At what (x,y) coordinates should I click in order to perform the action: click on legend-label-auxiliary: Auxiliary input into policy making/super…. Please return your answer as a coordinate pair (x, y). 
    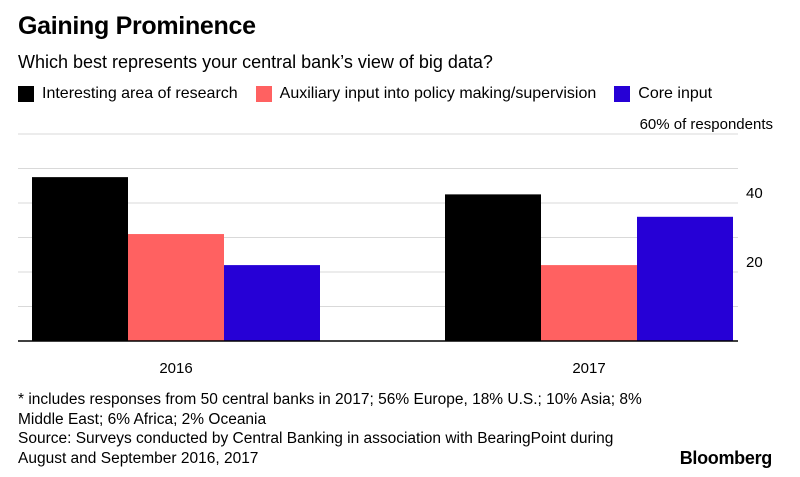
    Looking at the image, I should click on (438, 93).